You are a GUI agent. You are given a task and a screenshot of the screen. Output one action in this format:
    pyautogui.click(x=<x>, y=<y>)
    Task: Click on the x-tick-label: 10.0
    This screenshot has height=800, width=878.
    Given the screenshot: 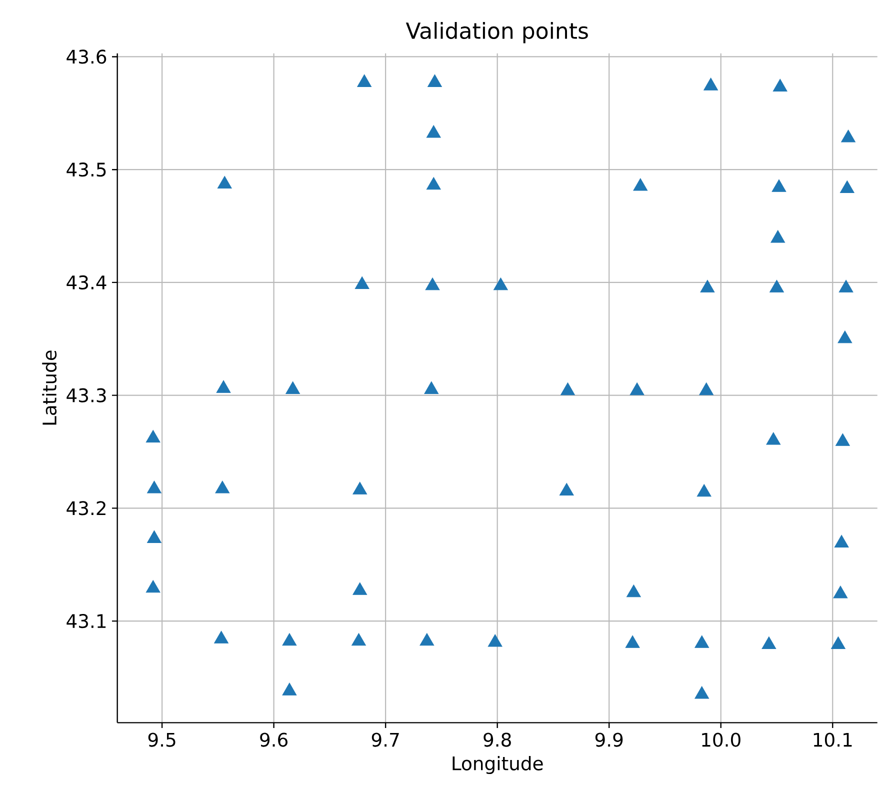 What is the action you would take?
    pyautogui.click(x=721, y=739)
    